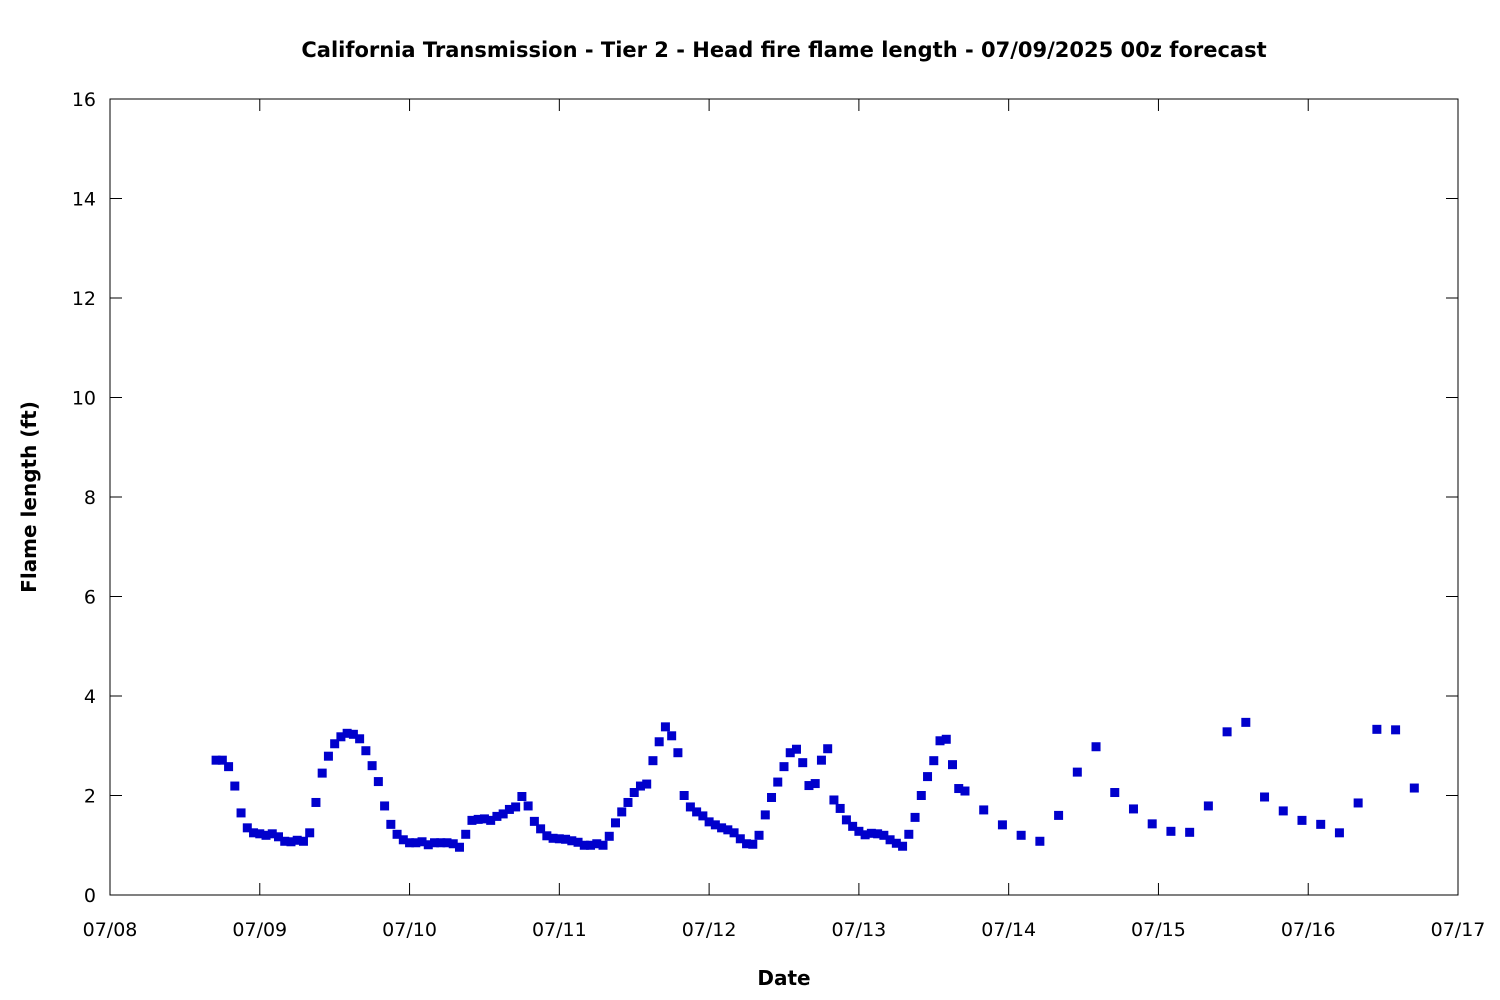 Image resolution: width=1500 pixels, height=1000 pixels. I want to click on y-tick-label: 14, so click(84, 200).